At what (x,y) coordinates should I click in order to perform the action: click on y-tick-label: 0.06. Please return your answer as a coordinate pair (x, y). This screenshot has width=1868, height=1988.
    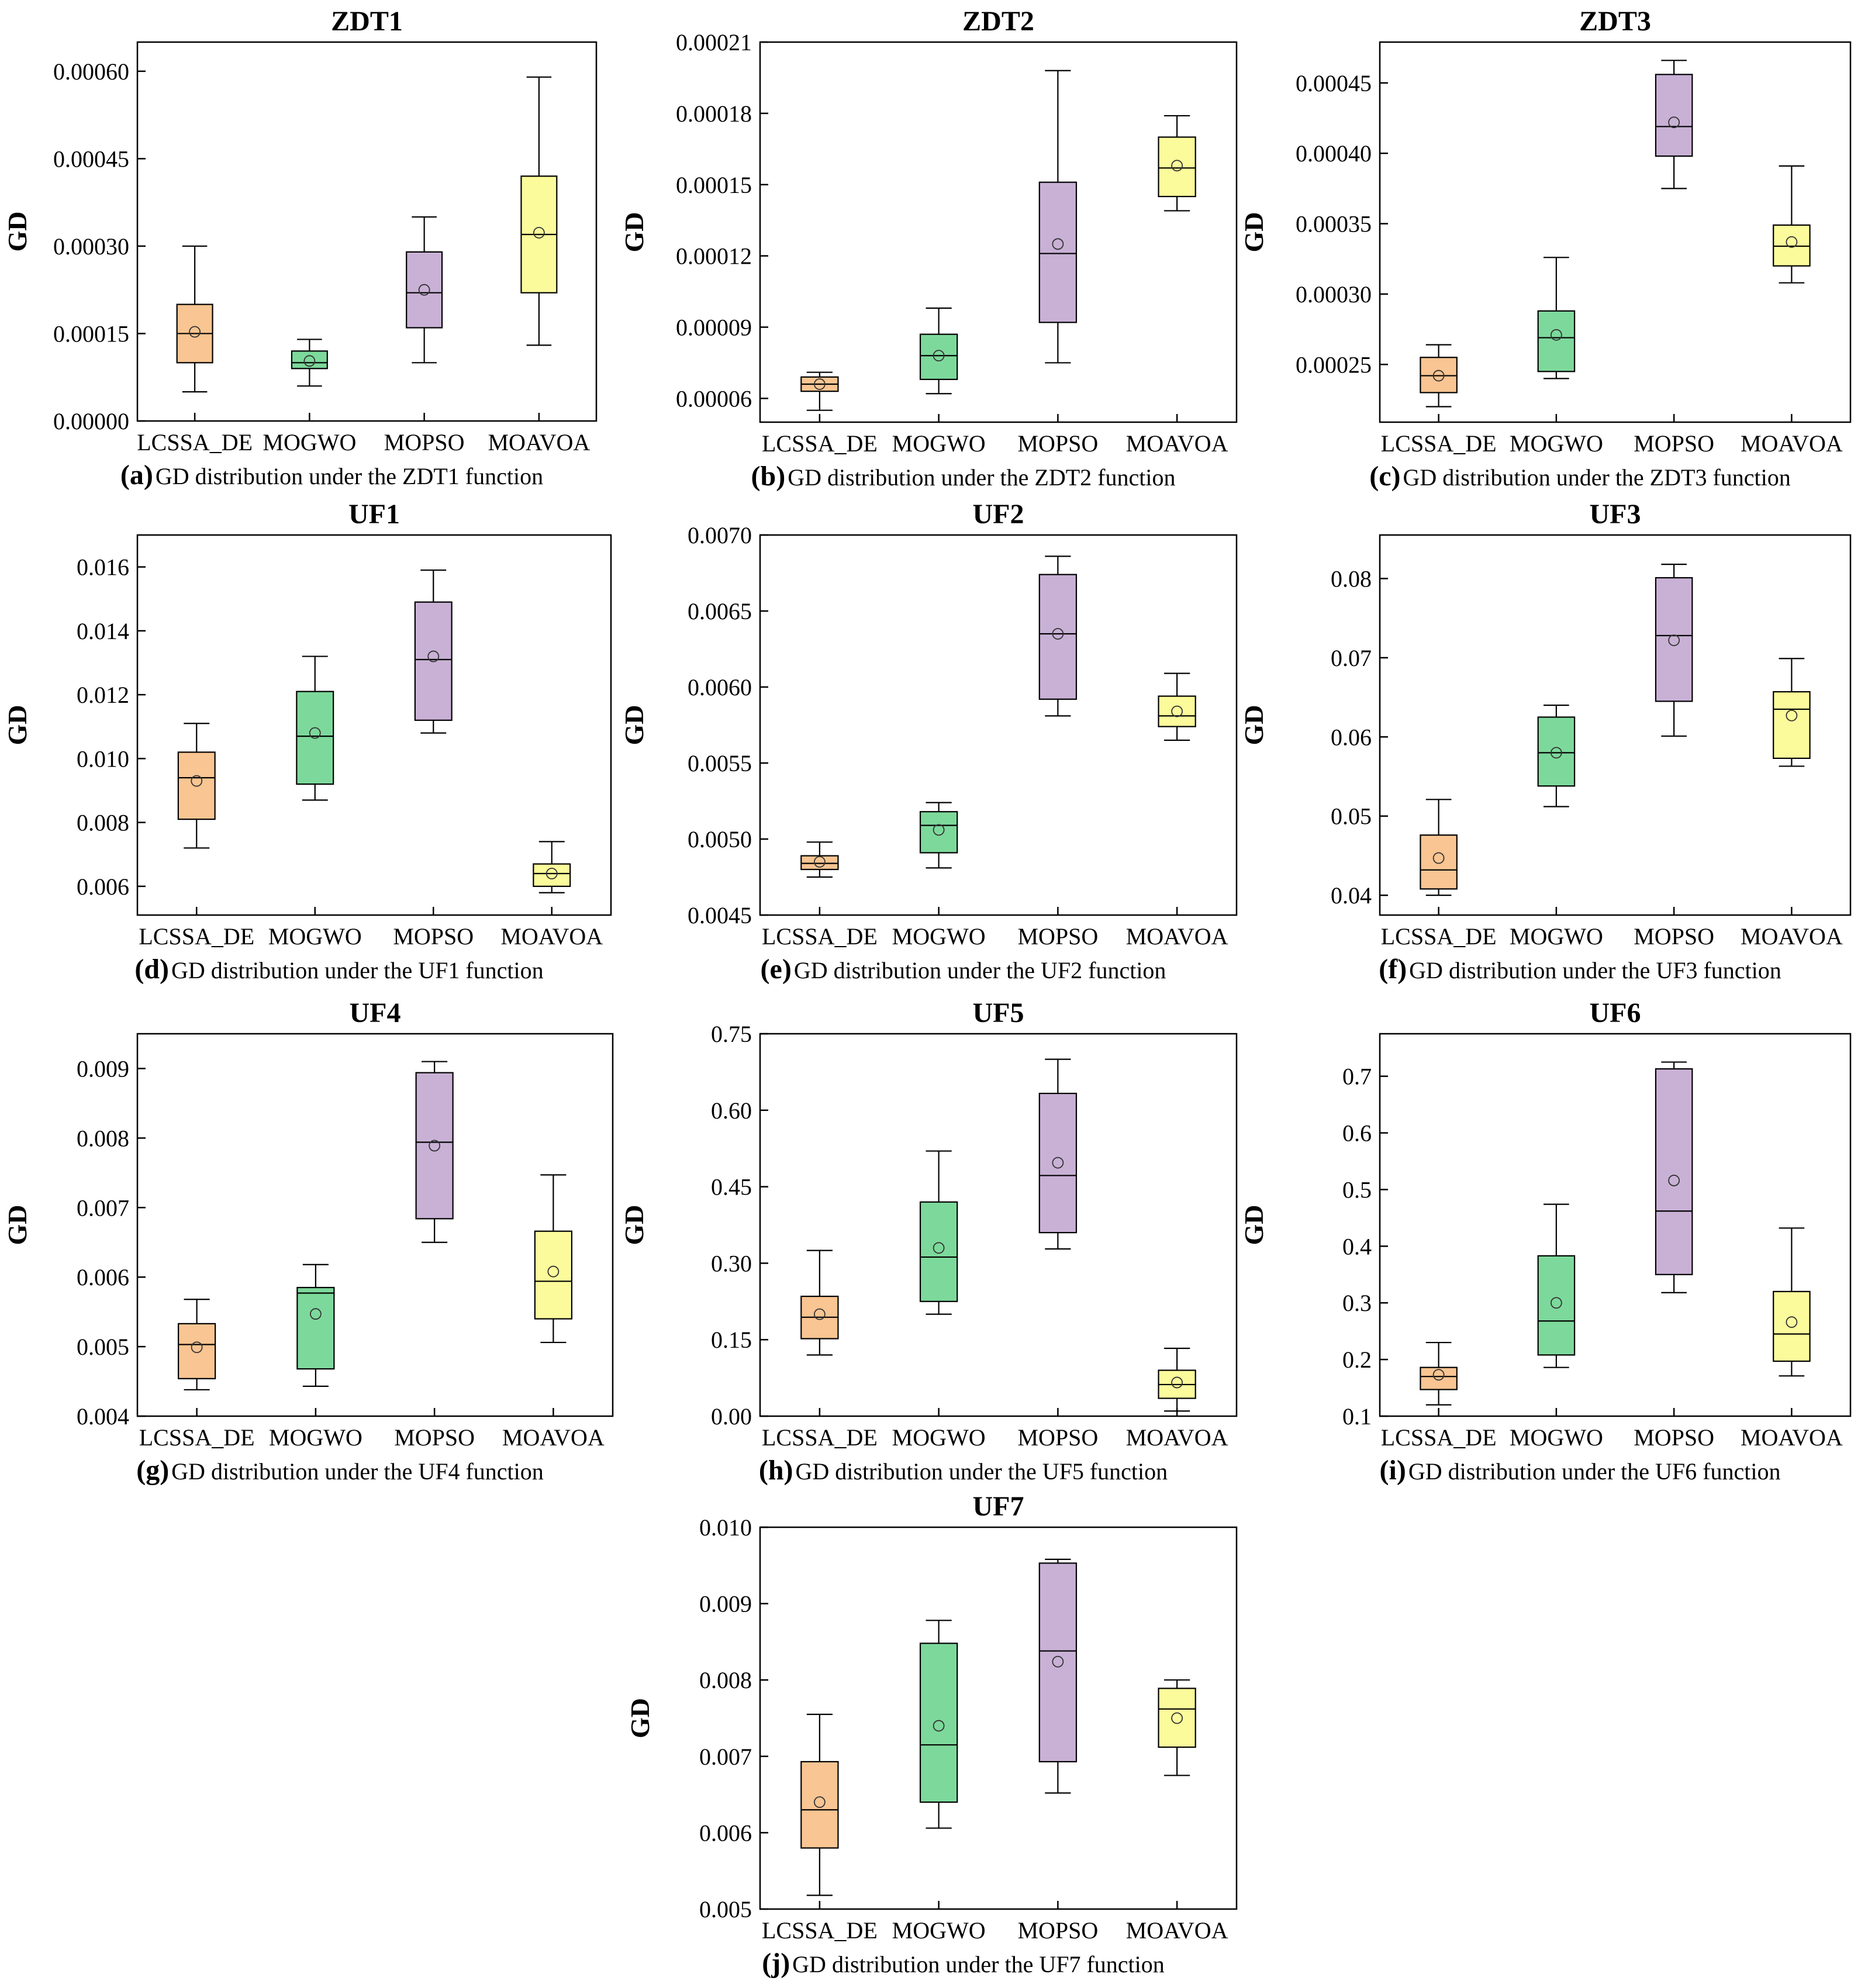
    Looking at the image, I should click on (1351, 737).